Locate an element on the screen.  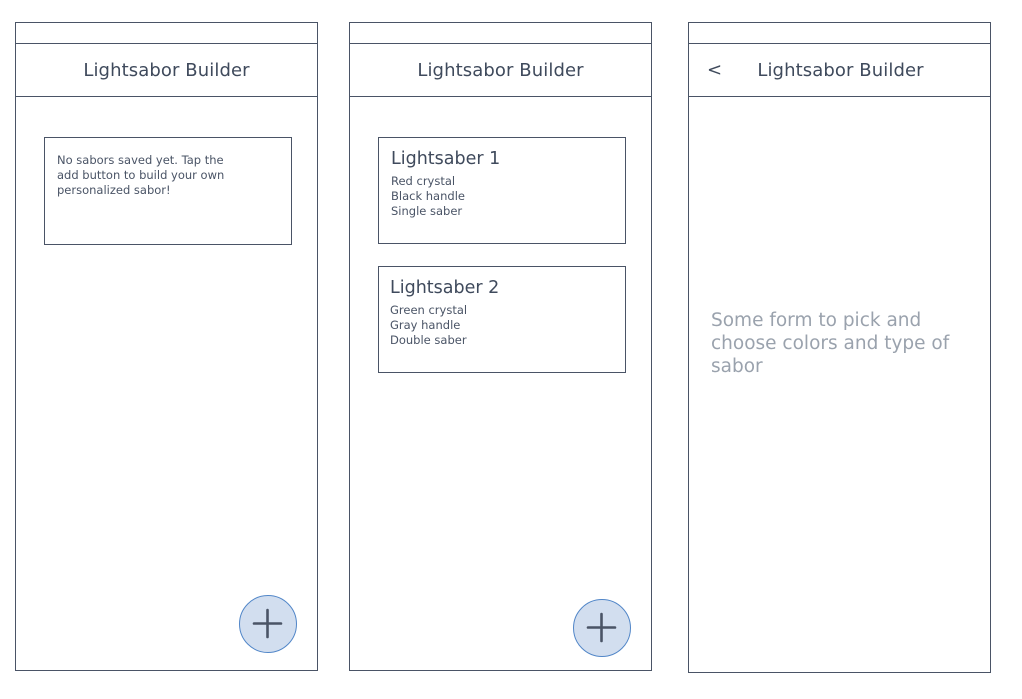
saber-type: Double saber is located at coordinates (428, 340).